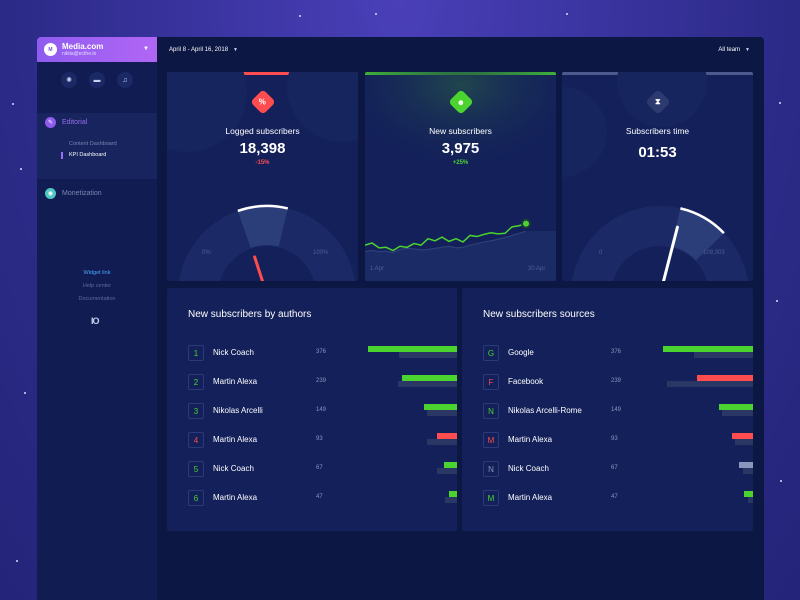 The image size is (800, 600). I want to click on line-chart, so click(460, 176).